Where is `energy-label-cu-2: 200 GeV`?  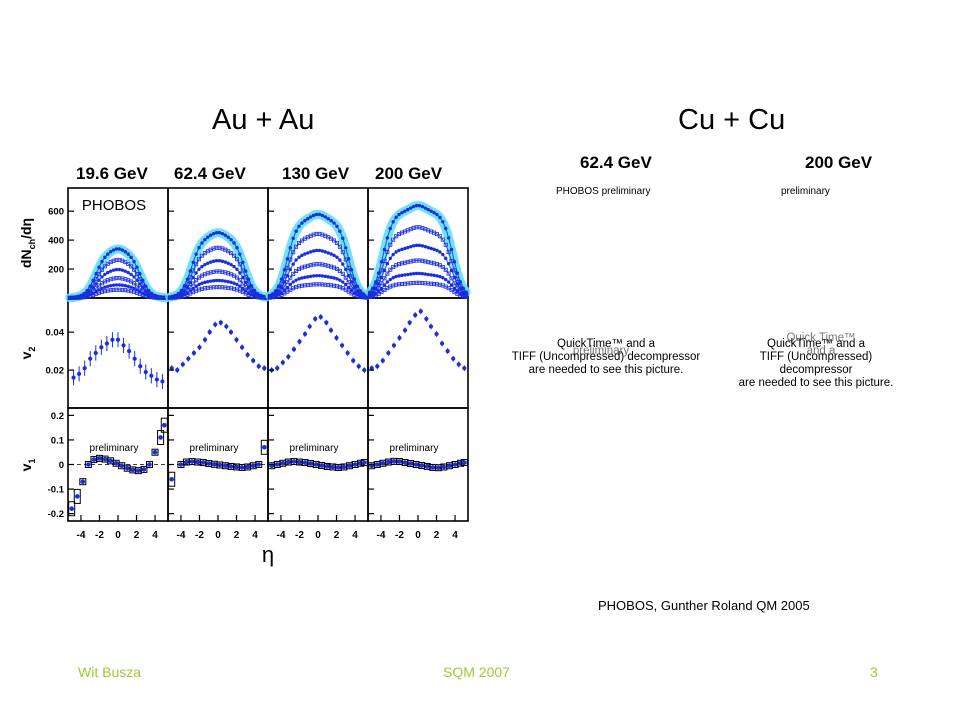 energy-label-cu-2: 200 GeV is located at coordinates (839, 162).